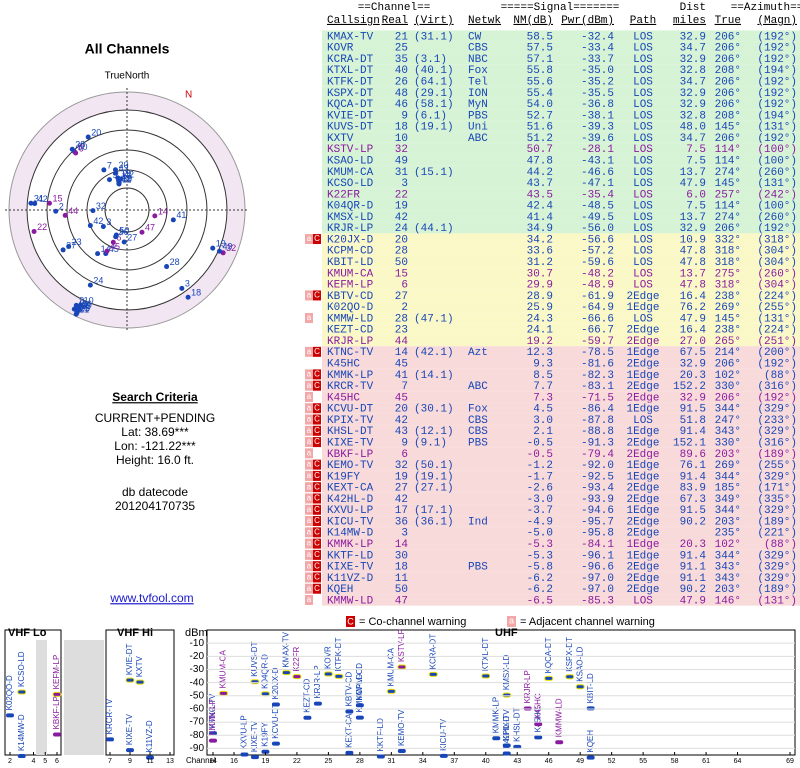 The image size is (800, 768). I want to click on table-cell: 206°, so click(728, 139).